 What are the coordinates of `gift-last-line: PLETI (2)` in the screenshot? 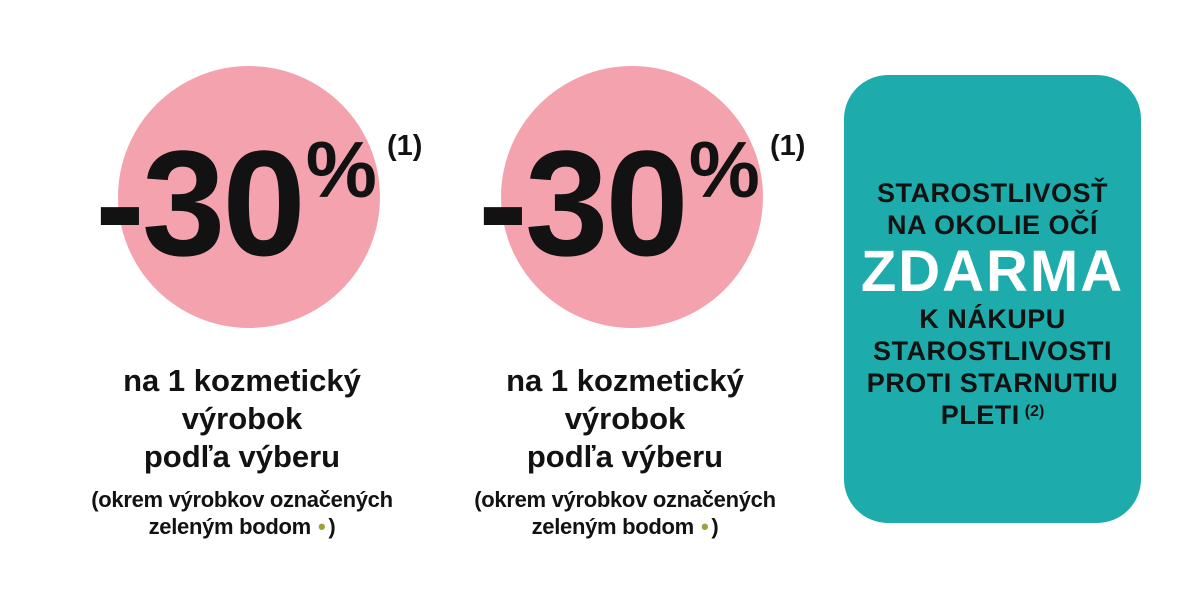 It's located at (992, 417).